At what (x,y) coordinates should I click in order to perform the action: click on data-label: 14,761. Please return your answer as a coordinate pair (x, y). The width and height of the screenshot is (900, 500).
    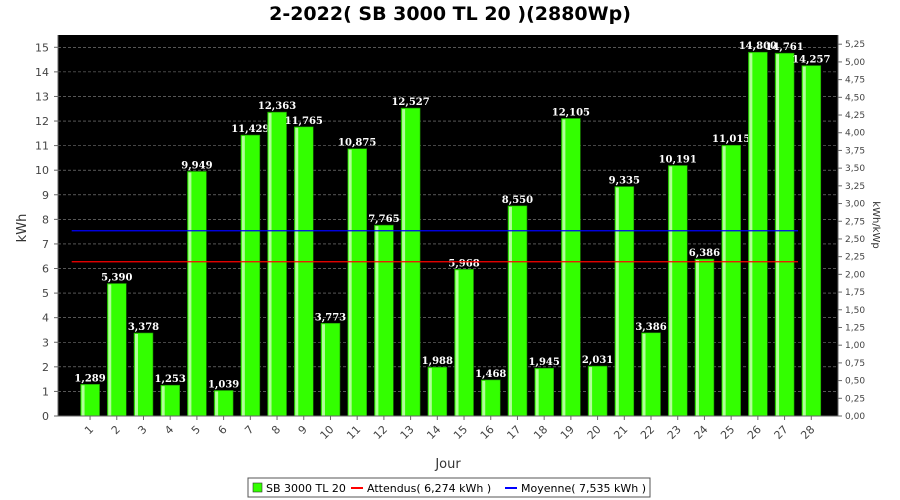
    Looking at the image, I should click on (784, 47).